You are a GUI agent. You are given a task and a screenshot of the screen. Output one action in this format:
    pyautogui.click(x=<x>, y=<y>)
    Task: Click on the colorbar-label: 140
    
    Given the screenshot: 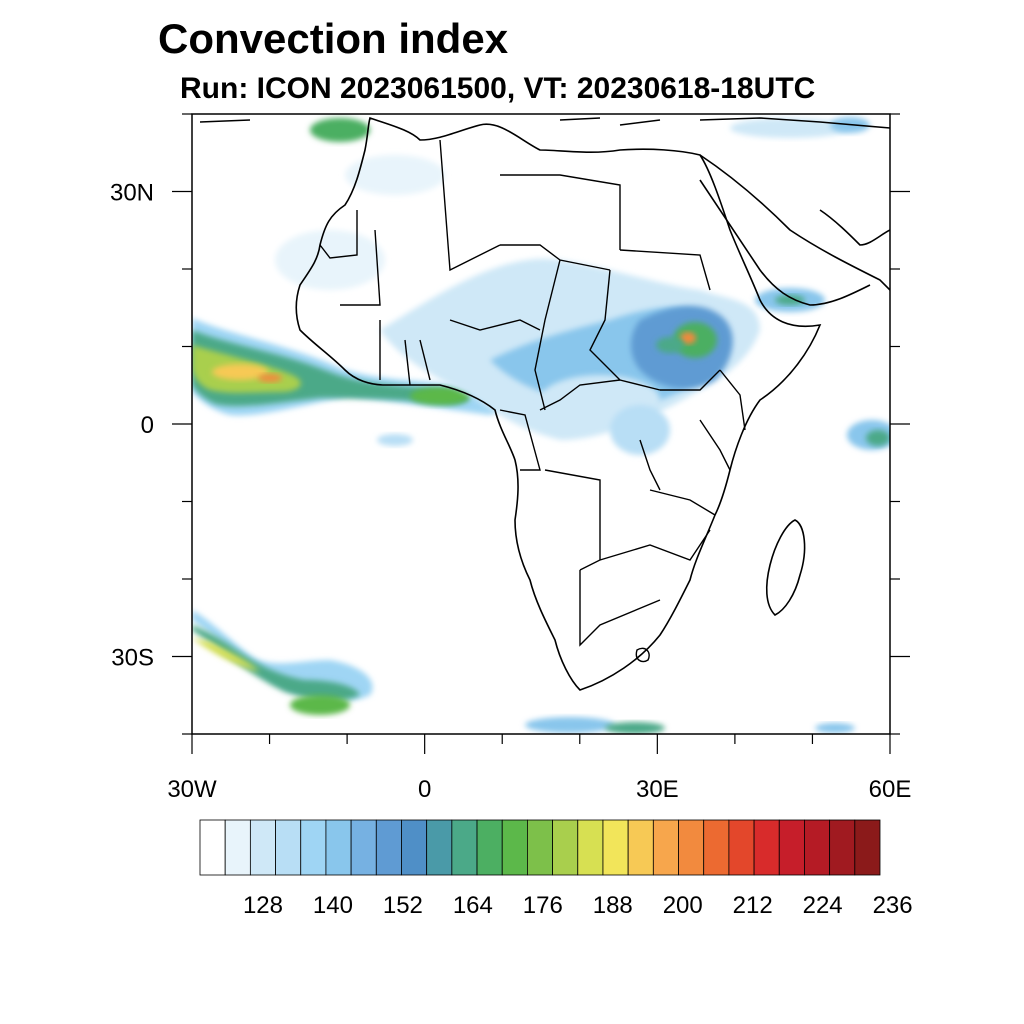 What is the action you would take?
    pyautogui.click(x=333, y=905)
    